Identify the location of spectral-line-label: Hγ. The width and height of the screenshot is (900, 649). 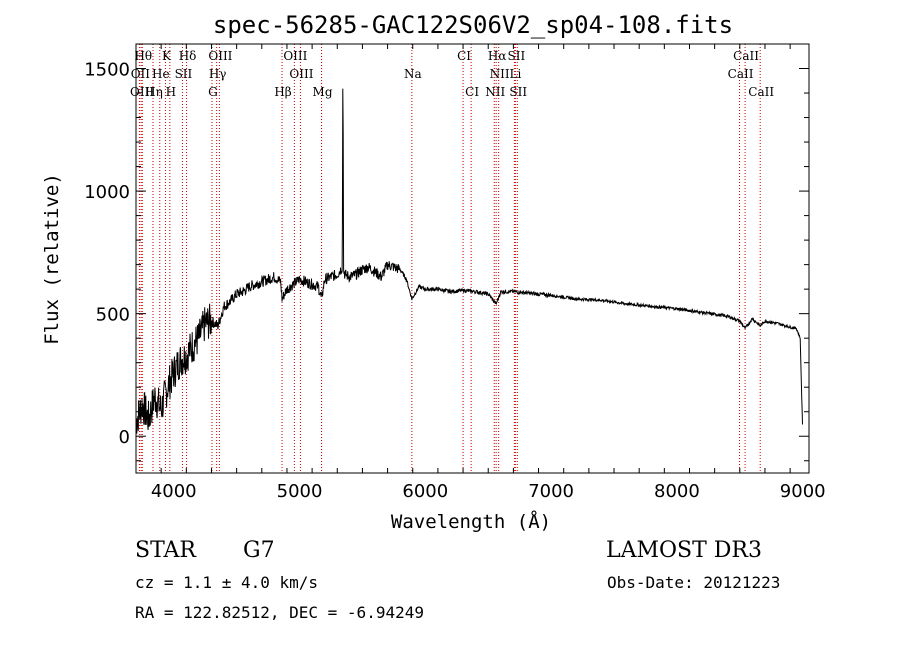
(218, 74).